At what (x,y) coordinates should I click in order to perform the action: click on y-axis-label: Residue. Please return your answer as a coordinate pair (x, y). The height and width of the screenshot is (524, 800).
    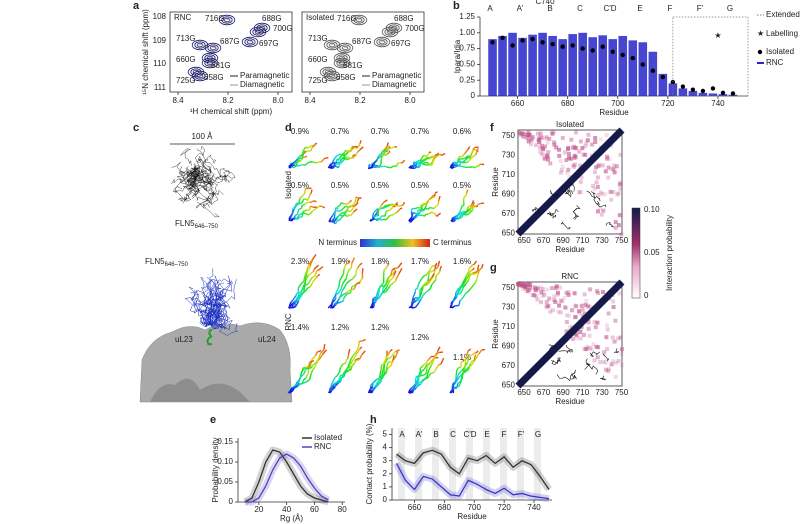
    Looking at the image, I should click on (495, 334).